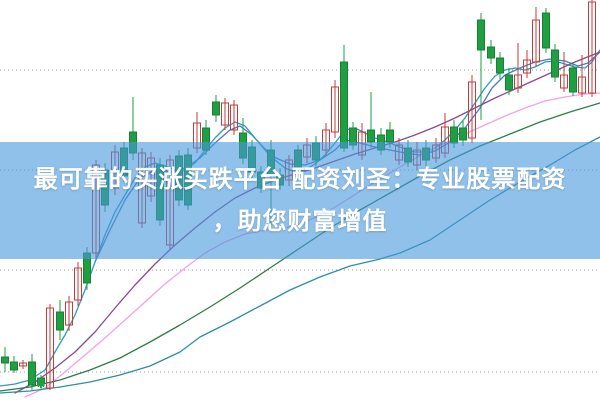 This screenshot has width=600, height=400. Describe the element at coordinates (300, 179) in the screenshot. I see `promo-line-1: 最可靠的买涨买跌平台 配资刘圣：专业股票配资` at that location.